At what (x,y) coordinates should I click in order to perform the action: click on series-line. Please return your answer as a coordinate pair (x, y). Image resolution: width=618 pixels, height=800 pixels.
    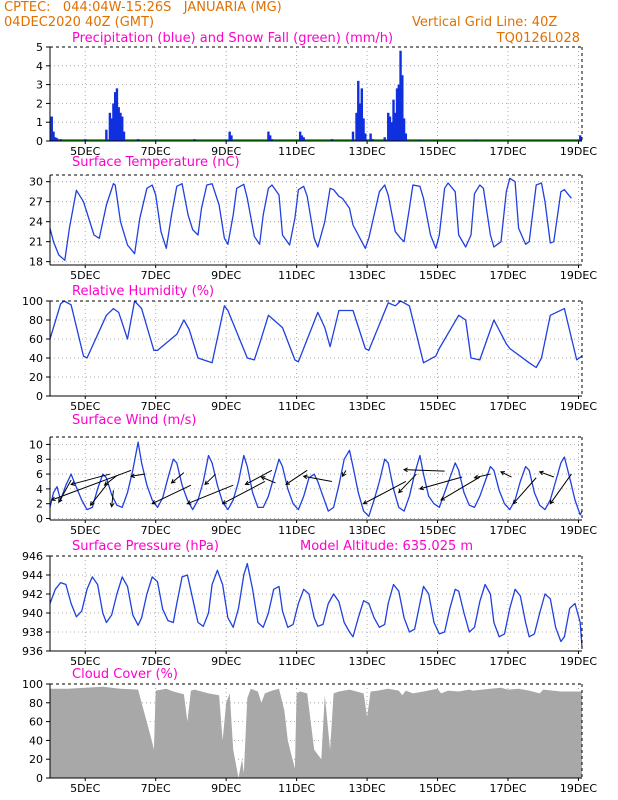
    Looking at the image, I should click on (316, 334).